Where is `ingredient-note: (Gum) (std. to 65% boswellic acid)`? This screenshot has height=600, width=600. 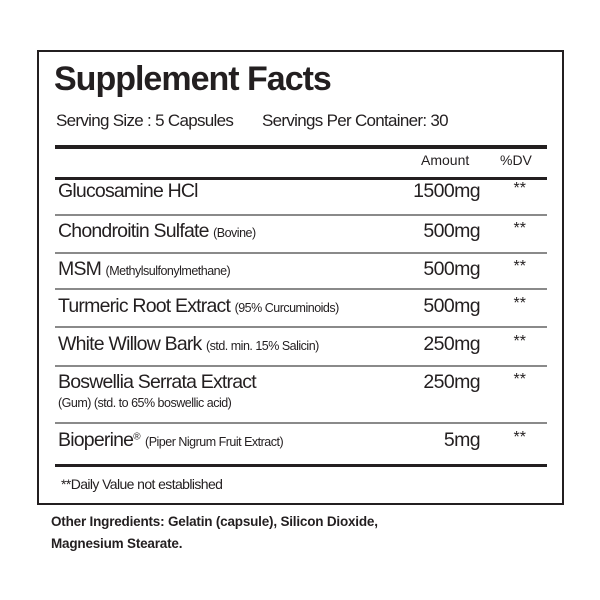 ingredient-note: (Gum) (std. to 65% boswellic acid) is located at coordinates (145, 403).